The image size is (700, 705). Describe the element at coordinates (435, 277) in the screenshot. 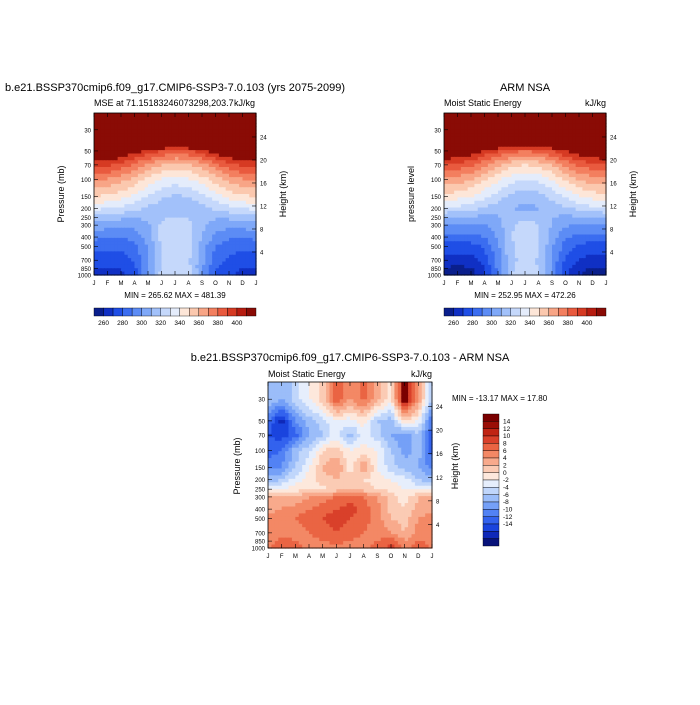

I see `y-tick-label: 1000` at that location.